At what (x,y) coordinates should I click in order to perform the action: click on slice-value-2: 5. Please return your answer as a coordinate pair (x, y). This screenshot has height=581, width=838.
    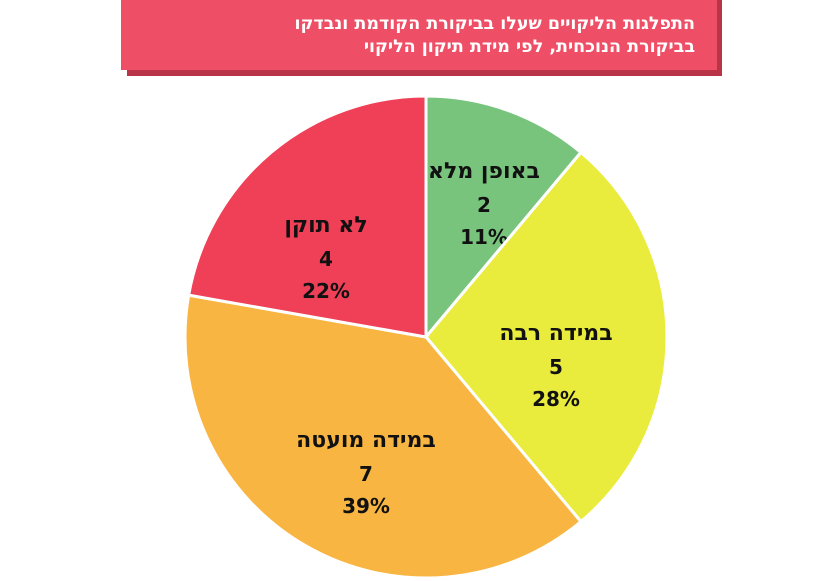
    Looking at the image, I should click on (556, 367).